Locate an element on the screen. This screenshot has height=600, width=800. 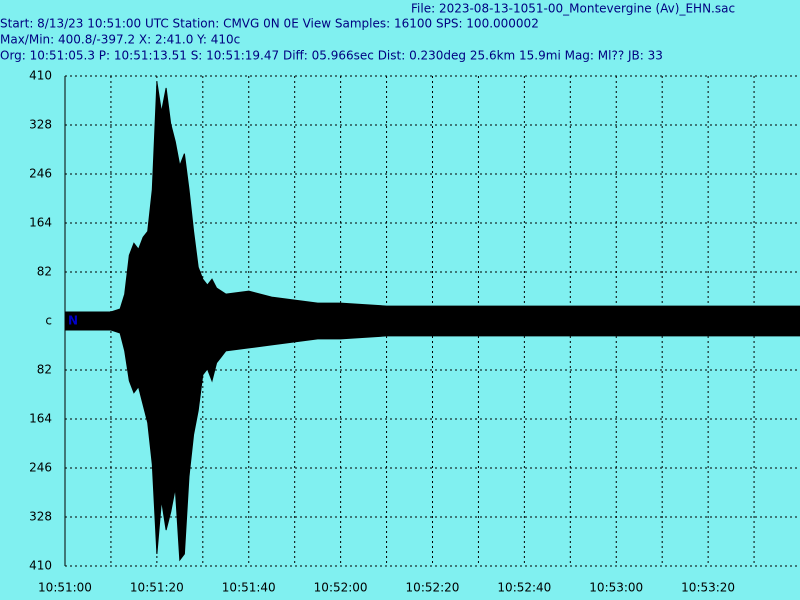
x-tick-label: 10:52:20 is located at coordinates (433, 588).